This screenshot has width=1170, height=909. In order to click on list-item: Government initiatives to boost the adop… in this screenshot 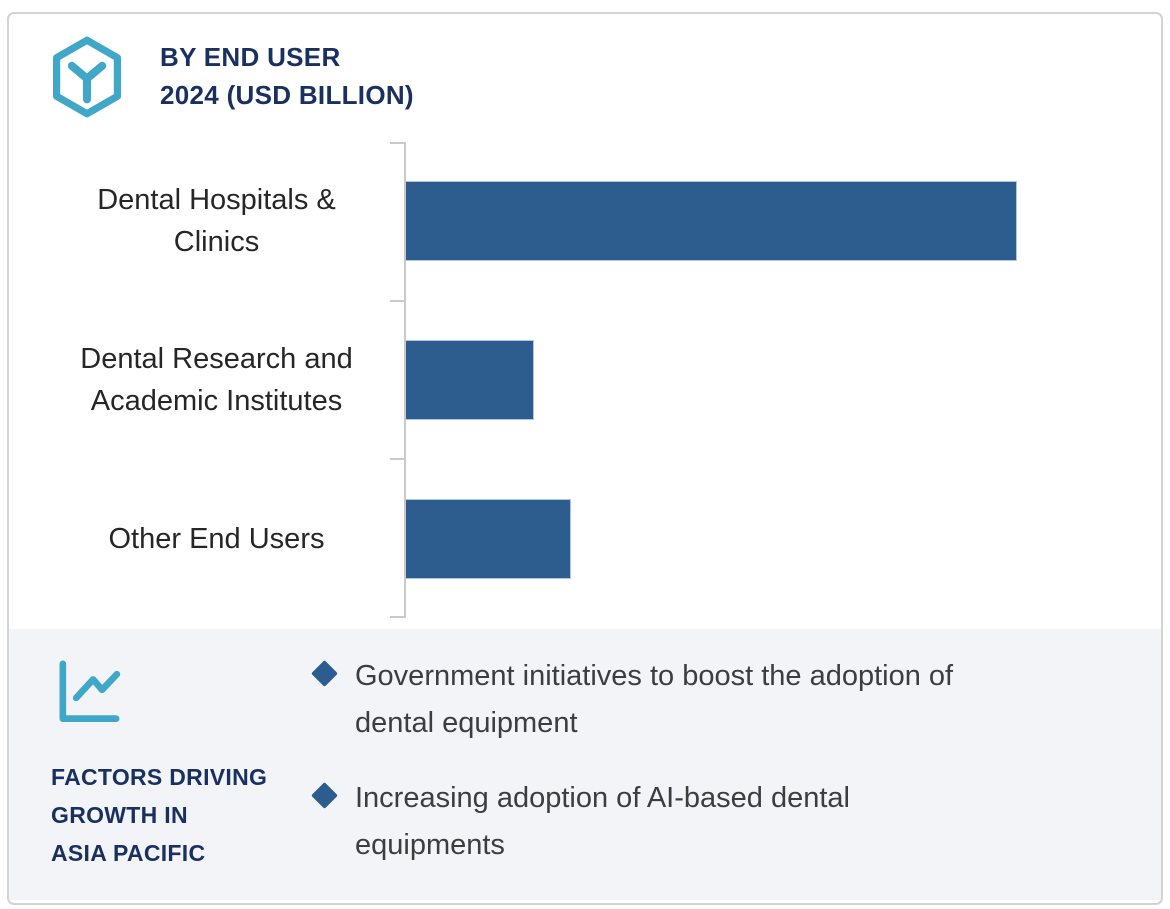, I will do `click(721, 700)`.